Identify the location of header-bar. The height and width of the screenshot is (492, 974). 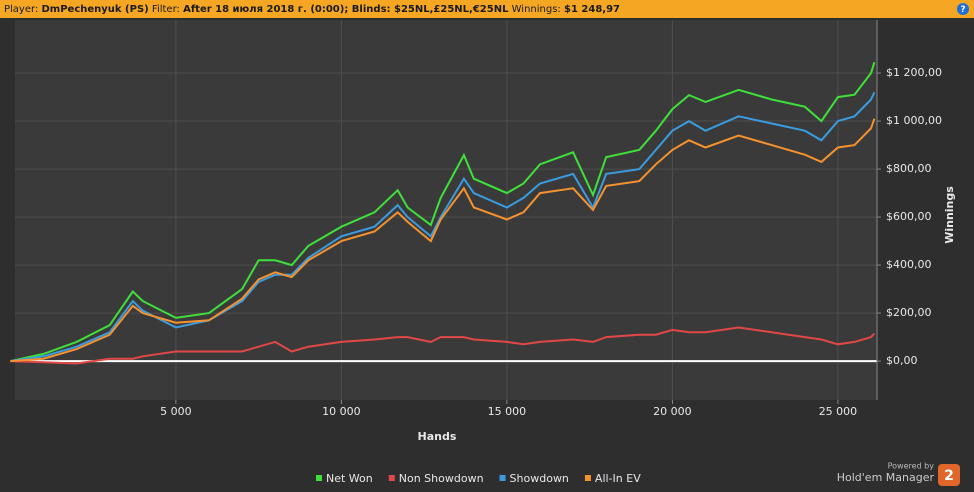
(487, 9).